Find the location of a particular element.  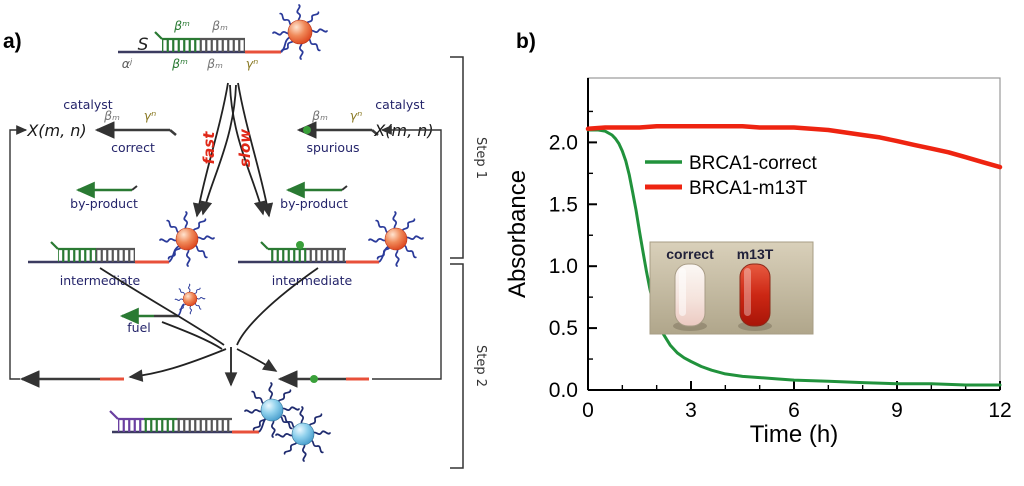

y-tick-label: 1.5 is located at coordinates (563, 204).